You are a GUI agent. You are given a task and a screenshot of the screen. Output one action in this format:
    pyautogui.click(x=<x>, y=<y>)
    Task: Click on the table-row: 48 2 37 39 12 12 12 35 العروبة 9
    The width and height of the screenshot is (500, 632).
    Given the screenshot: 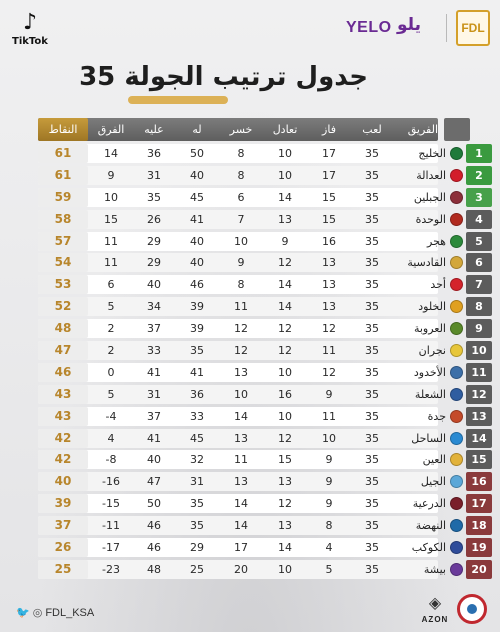 What is the action you would take?
    pyautogui.click(x=265, y=329)
    